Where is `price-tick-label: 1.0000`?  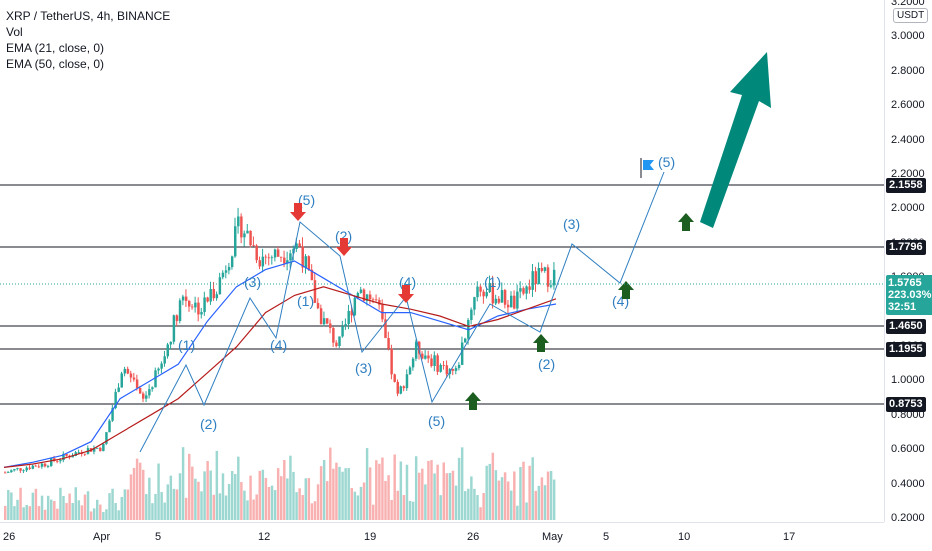 price-tick-label: 1.0000 is located at coordinates (908, 380).